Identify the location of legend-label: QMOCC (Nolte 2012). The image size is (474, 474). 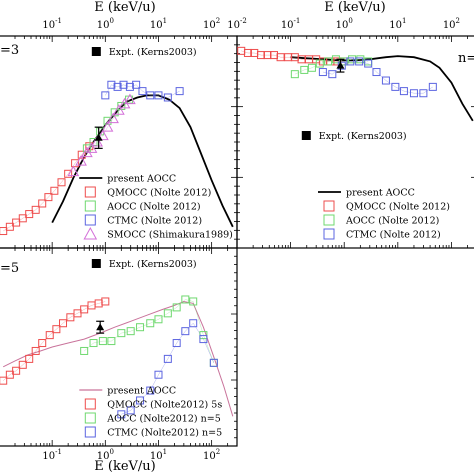
(159, 193).